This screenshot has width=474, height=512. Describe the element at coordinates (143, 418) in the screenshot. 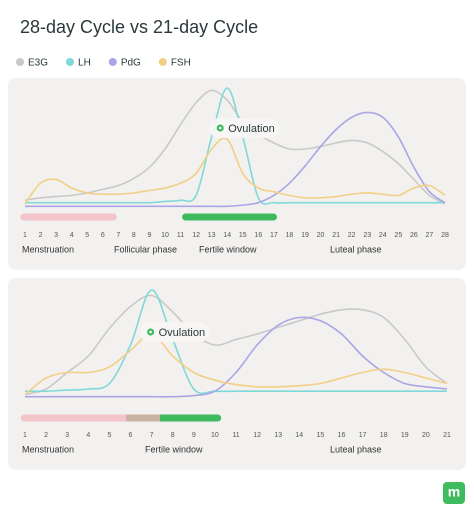

I see `overlap` at that location.